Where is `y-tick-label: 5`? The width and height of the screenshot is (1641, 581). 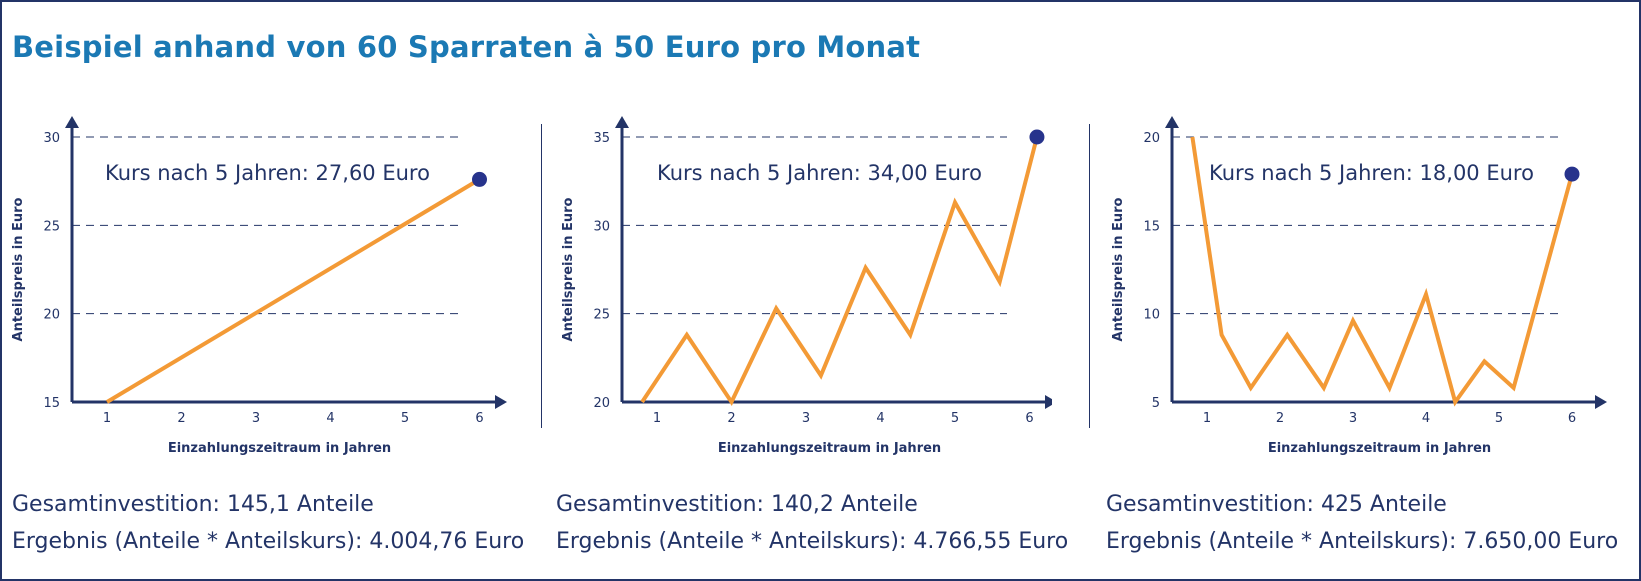 y-tick-label: 5 is located at coordinates (1156, 403).